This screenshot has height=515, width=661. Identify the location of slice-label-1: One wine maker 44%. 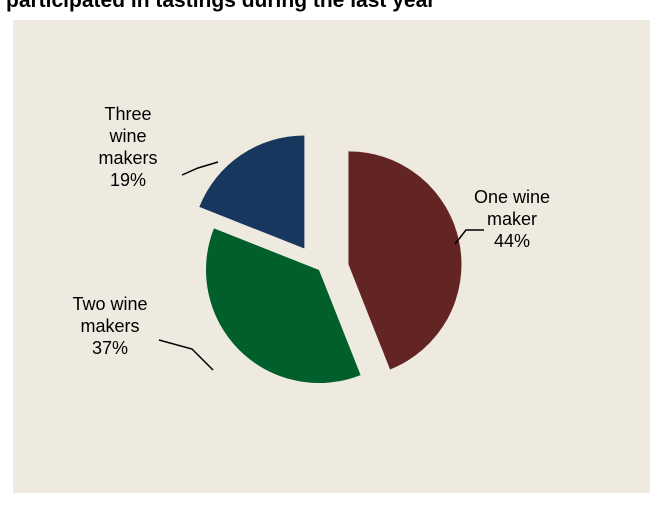
(512, 219).